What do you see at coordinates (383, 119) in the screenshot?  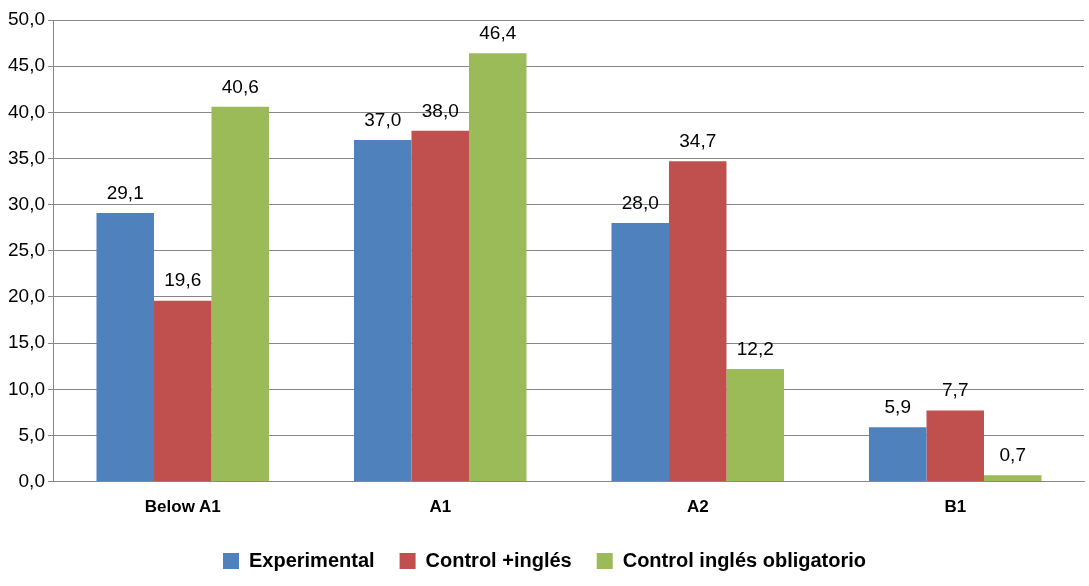 I see `data-label: 37,0` at bounding box center [383, 119].